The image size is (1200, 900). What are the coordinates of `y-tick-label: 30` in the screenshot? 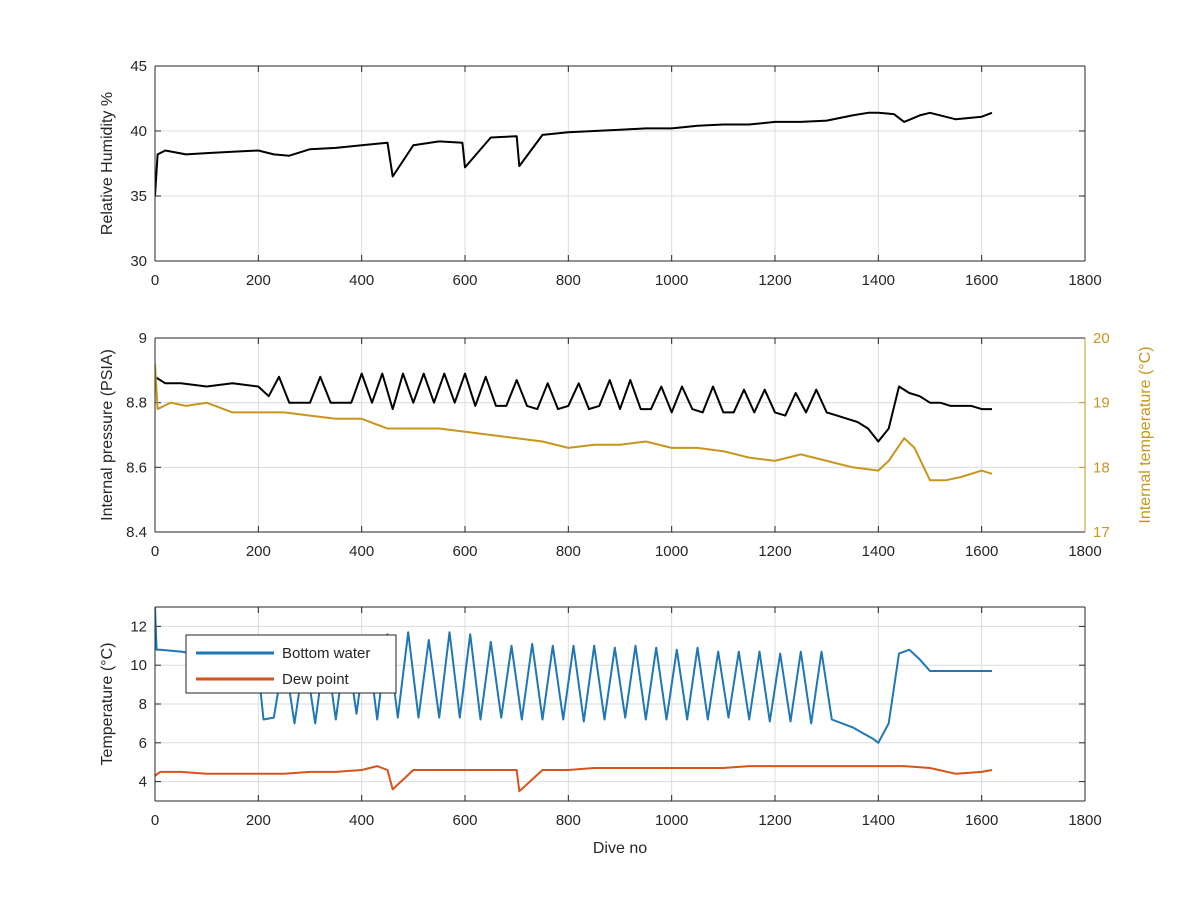 It's located at (138, 261).